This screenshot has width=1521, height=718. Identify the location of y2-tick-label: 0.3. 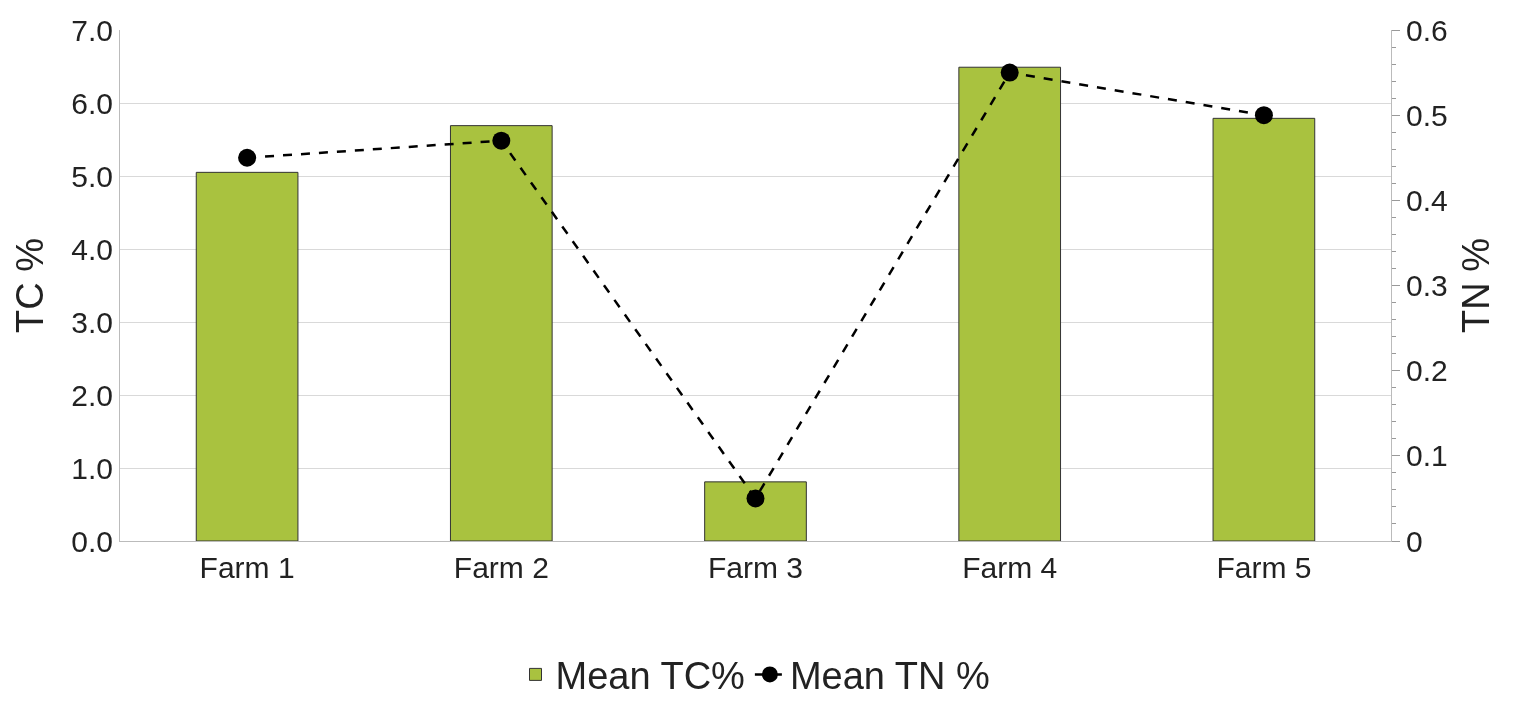
(1427, 285).